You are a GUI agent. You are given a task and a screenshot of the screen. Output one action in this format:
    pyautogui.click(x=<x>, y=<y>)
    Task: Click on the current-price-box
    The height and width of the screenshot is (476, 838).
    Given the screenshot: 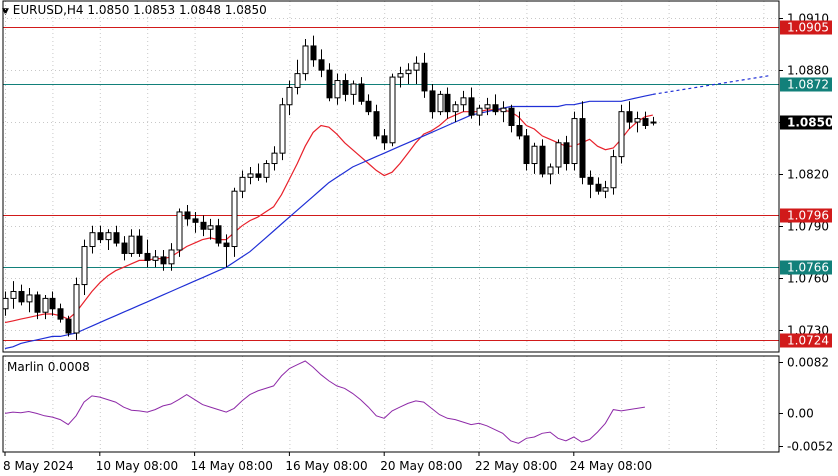 What is the action you would take?
    pyautogui.click(x=806, y=122)
    